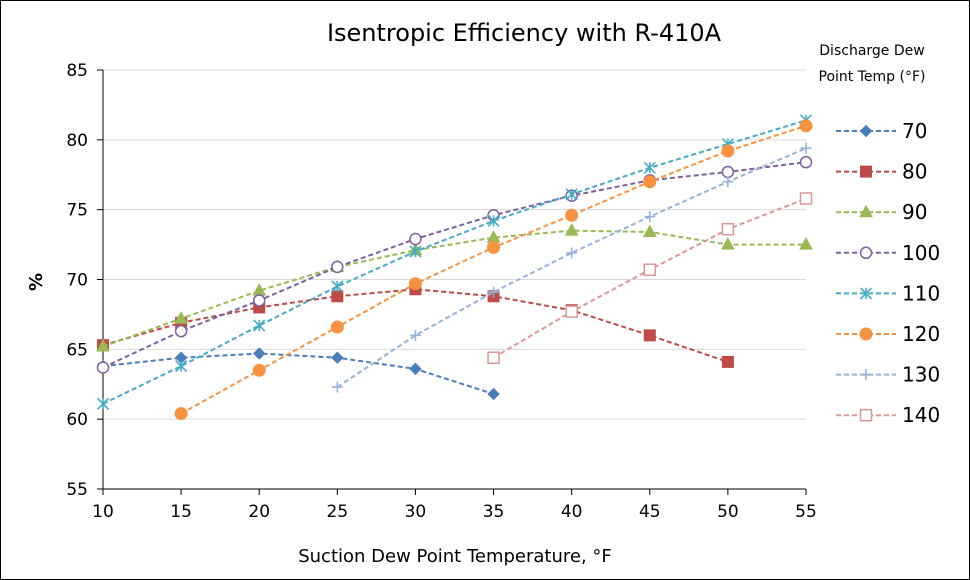 The width and height of the screenshot is (970, 580). What do you see at coordinates (728, 512) in the screenshot?
I see `x-tick-label-50: 50` at bounding box center [728, 512].